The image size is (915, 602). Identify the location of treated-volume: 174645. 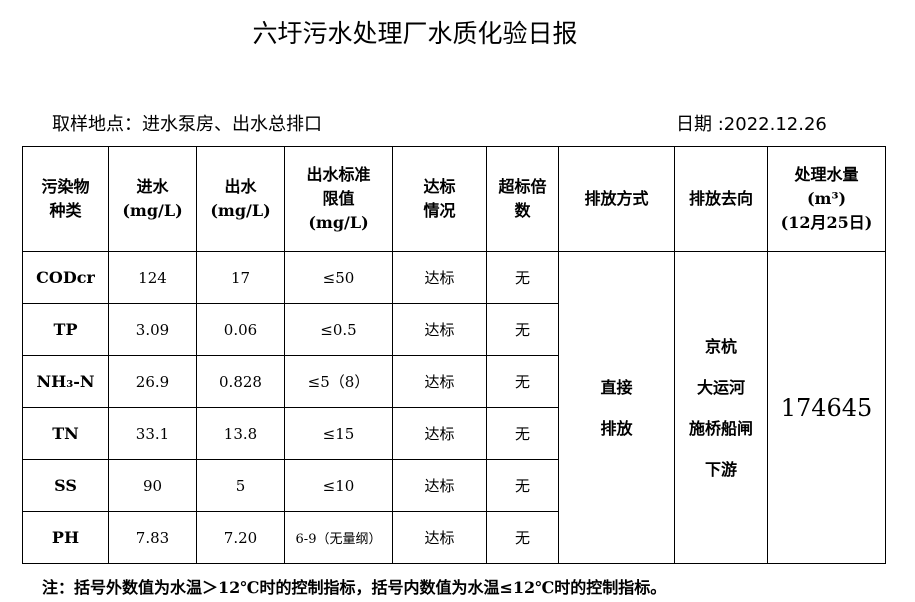
(826, 407).